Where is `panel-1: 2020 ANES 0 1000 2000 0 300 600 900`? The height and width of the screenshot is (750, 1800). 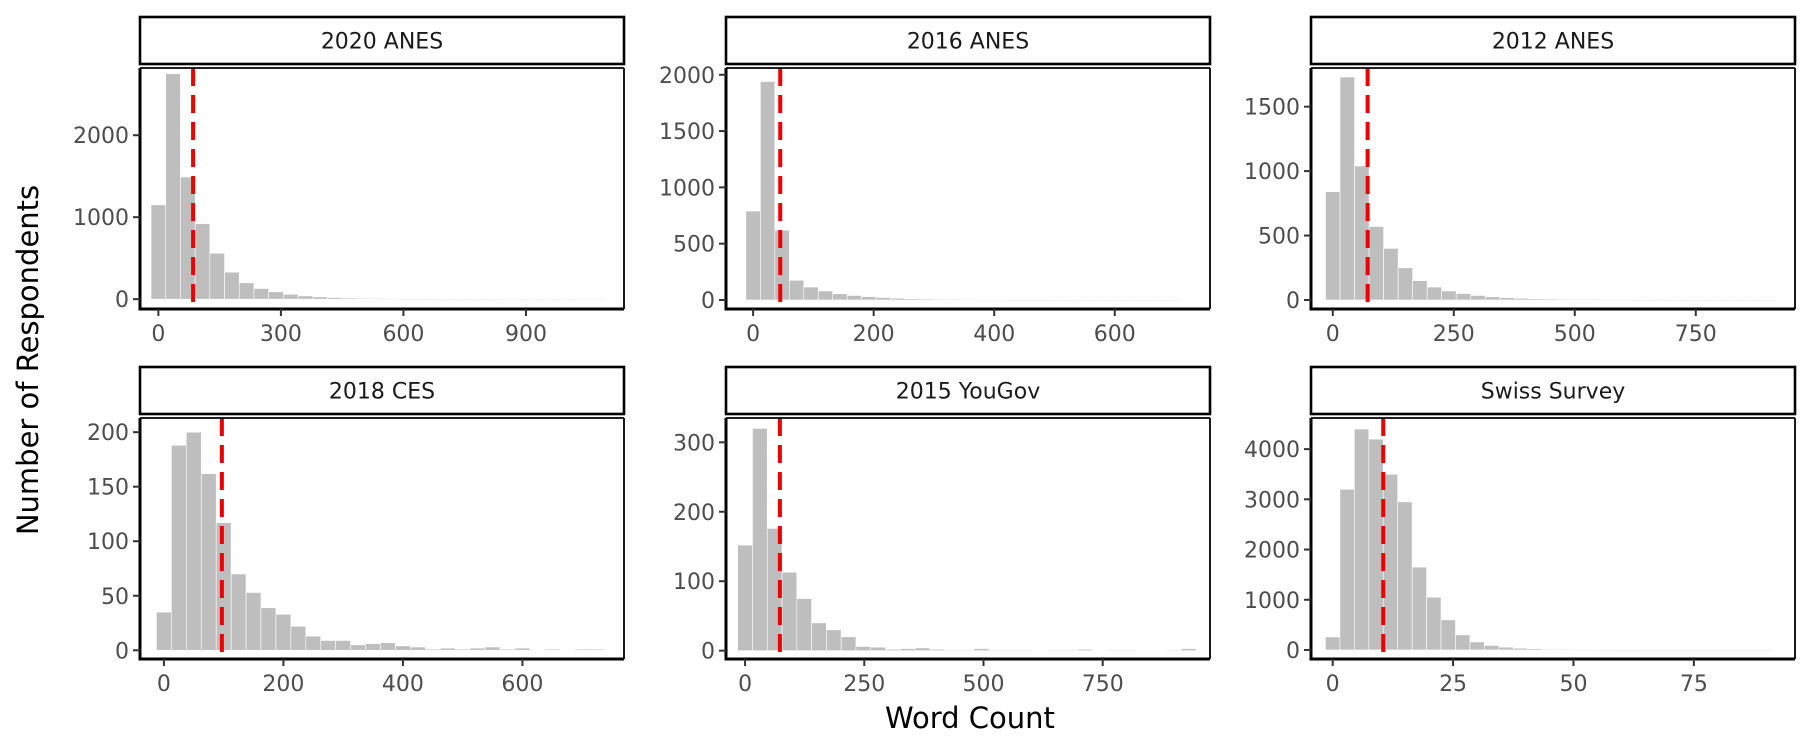 panel-1: 2020 ANES 0 1000 2000 0 300 600 900 is located at coordinates (349, 181).